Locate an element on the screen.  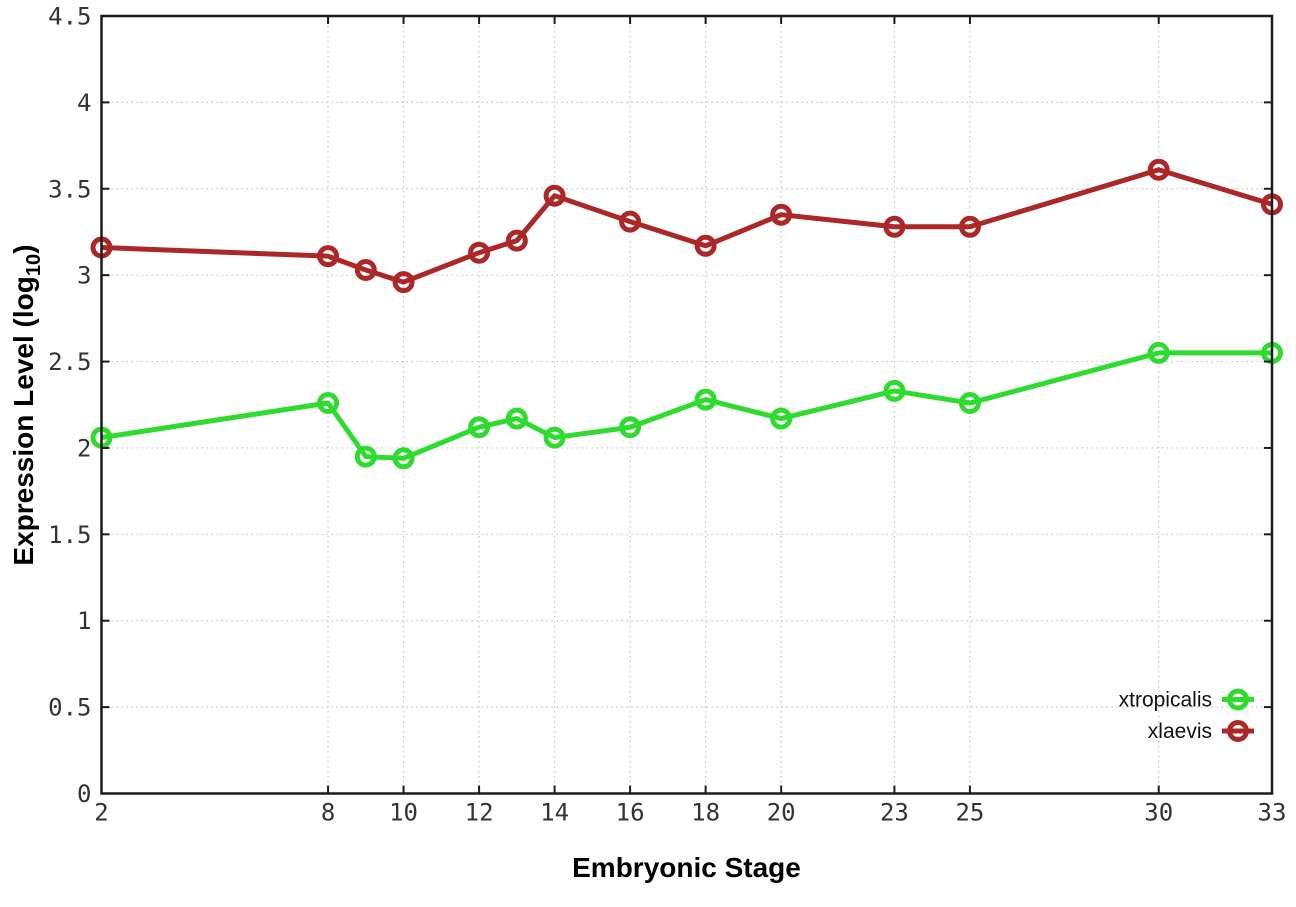
series-xtropicalis is located at coordinates (686, 405).